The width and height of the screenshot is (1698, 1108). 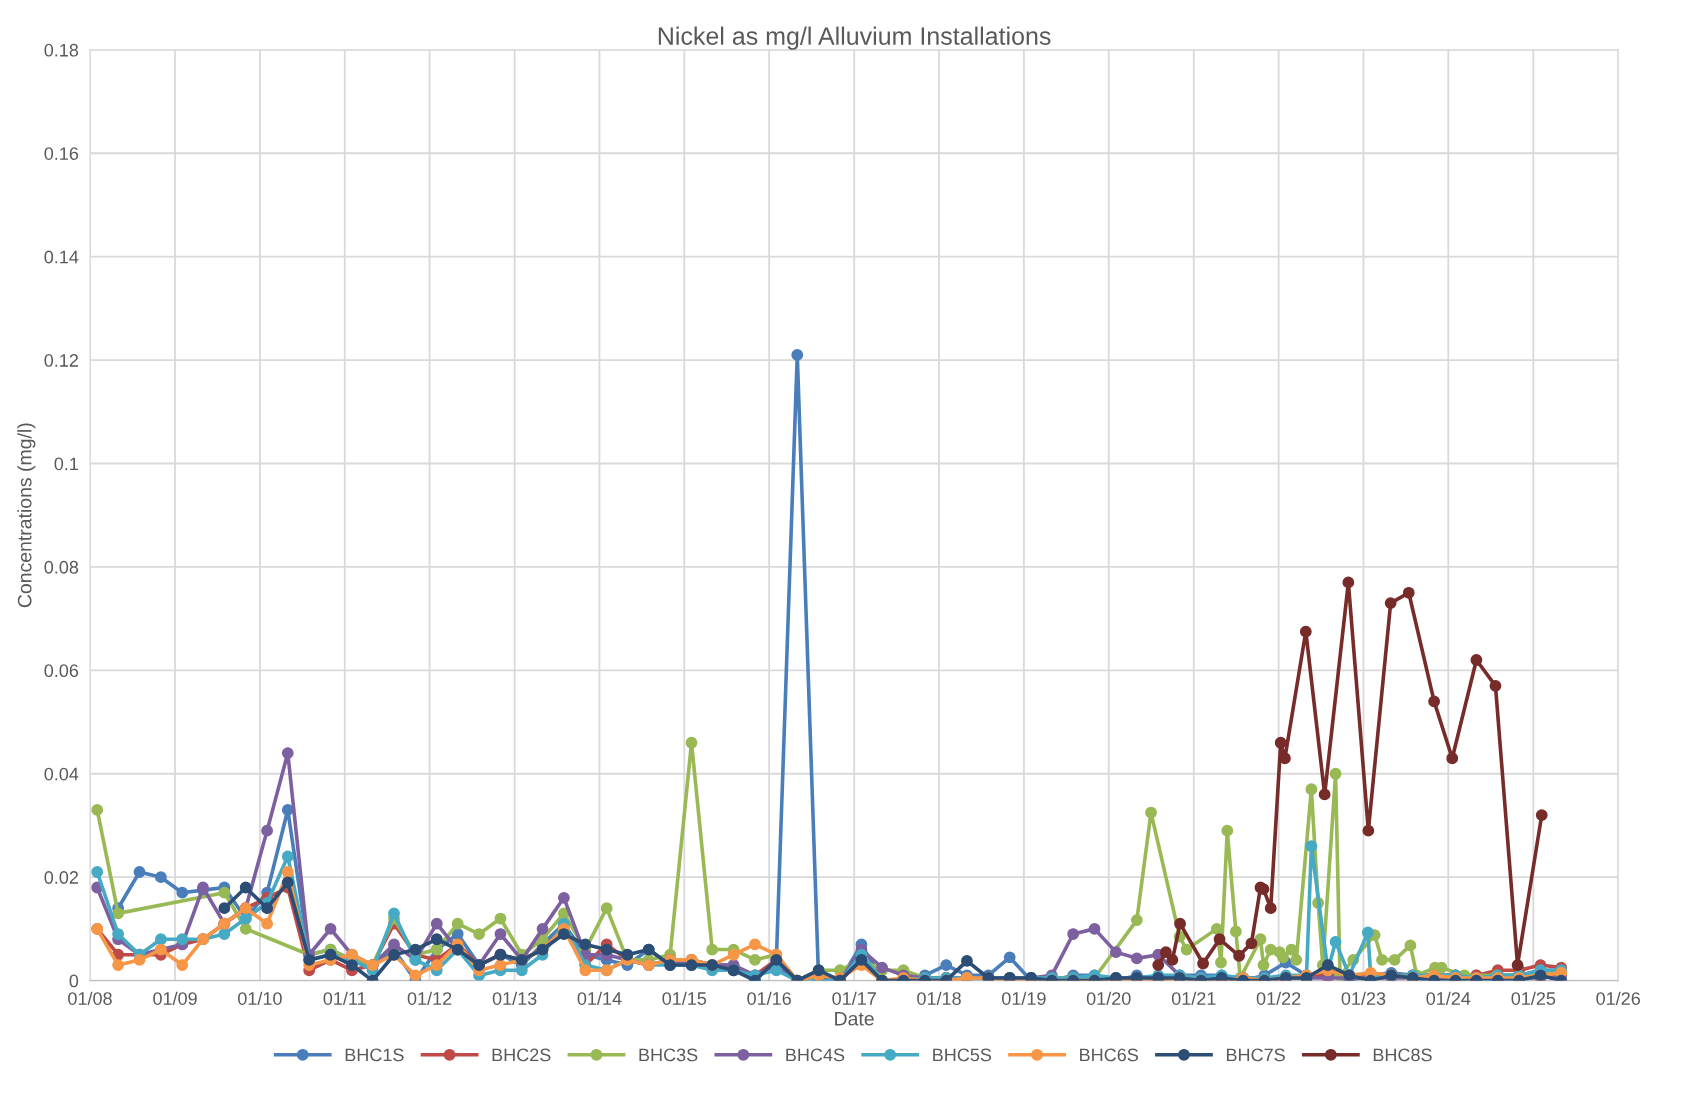 What do you see at coordinates (521, 1055) in the screenshot?
I see `legend-label: BHC2S` at bounding box center [521, 1055].